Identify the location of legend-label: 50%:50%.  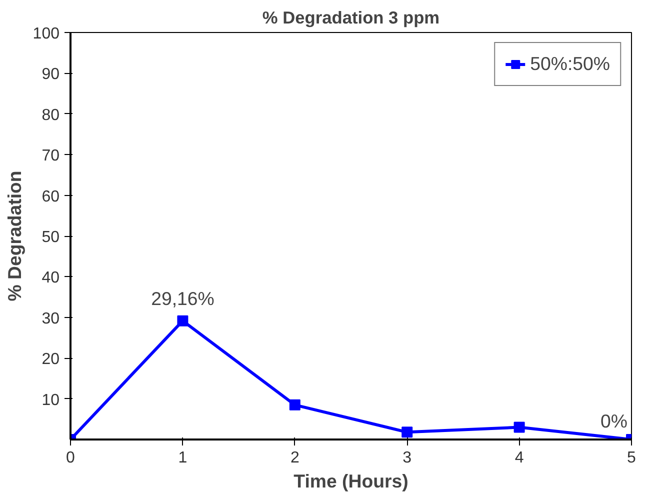
(570, 64).